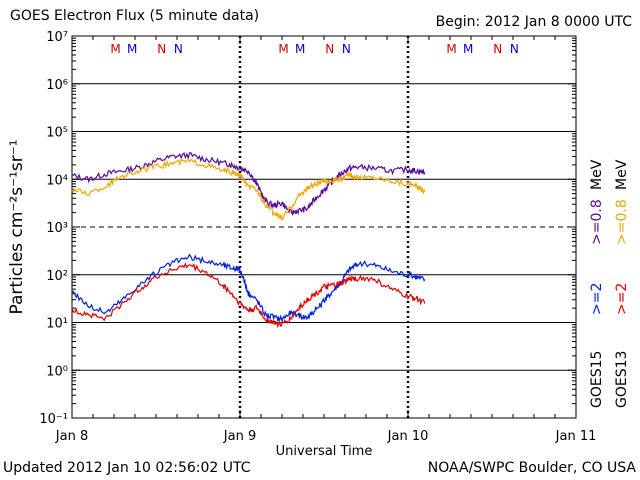 The height and width of the screenshot is (480, 640). What do you see at coordinates (57, 85) in the screenshot?
I see `y-tick-label: 10⁶` at bounding box center [57, 85].